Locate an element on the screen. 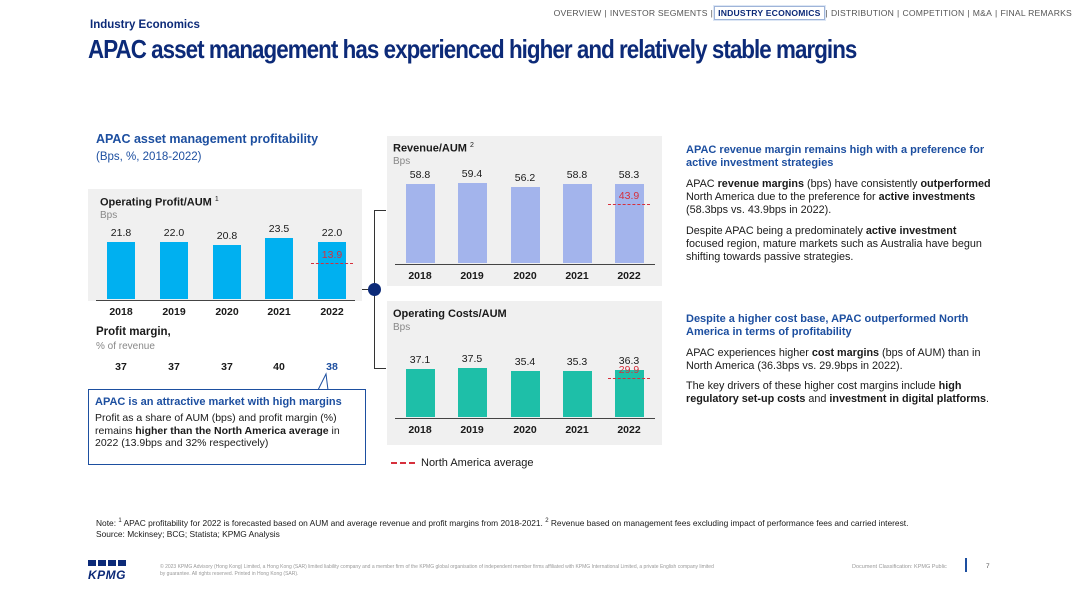  revenue-value-label-2018: 58.8 is located at coordinates (420, 174).